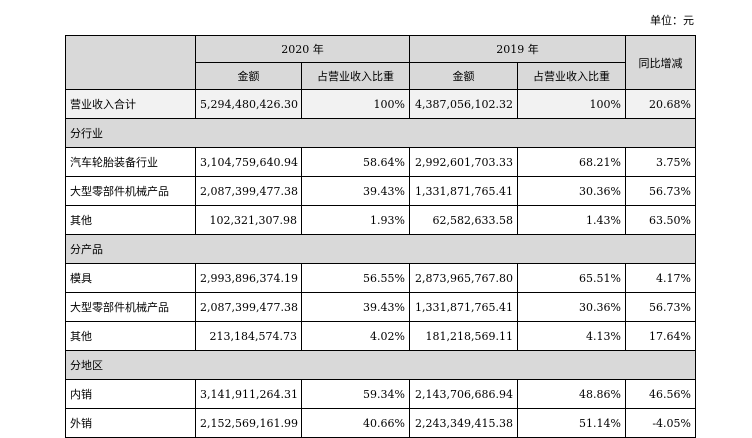 The image size is (752, 438). What do you see at coordinates (463, 76) in the screenshot?
I see `header-amount-2019: 金额` at bounding box center [463, 76].